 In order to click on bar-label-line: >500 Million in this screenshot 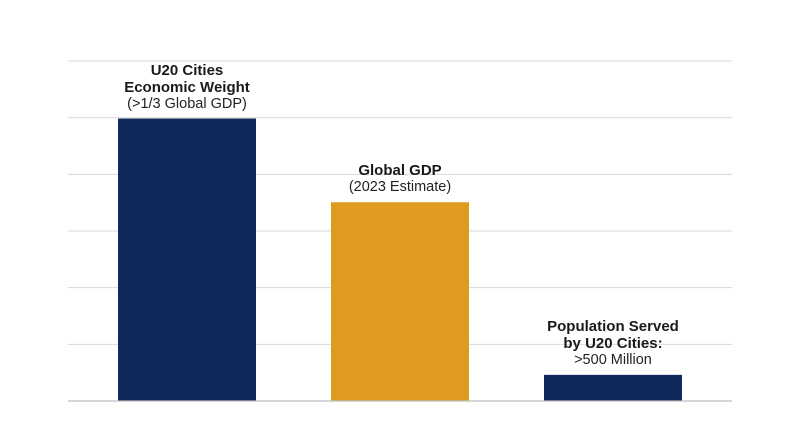, I will do `click(613, 359)`.